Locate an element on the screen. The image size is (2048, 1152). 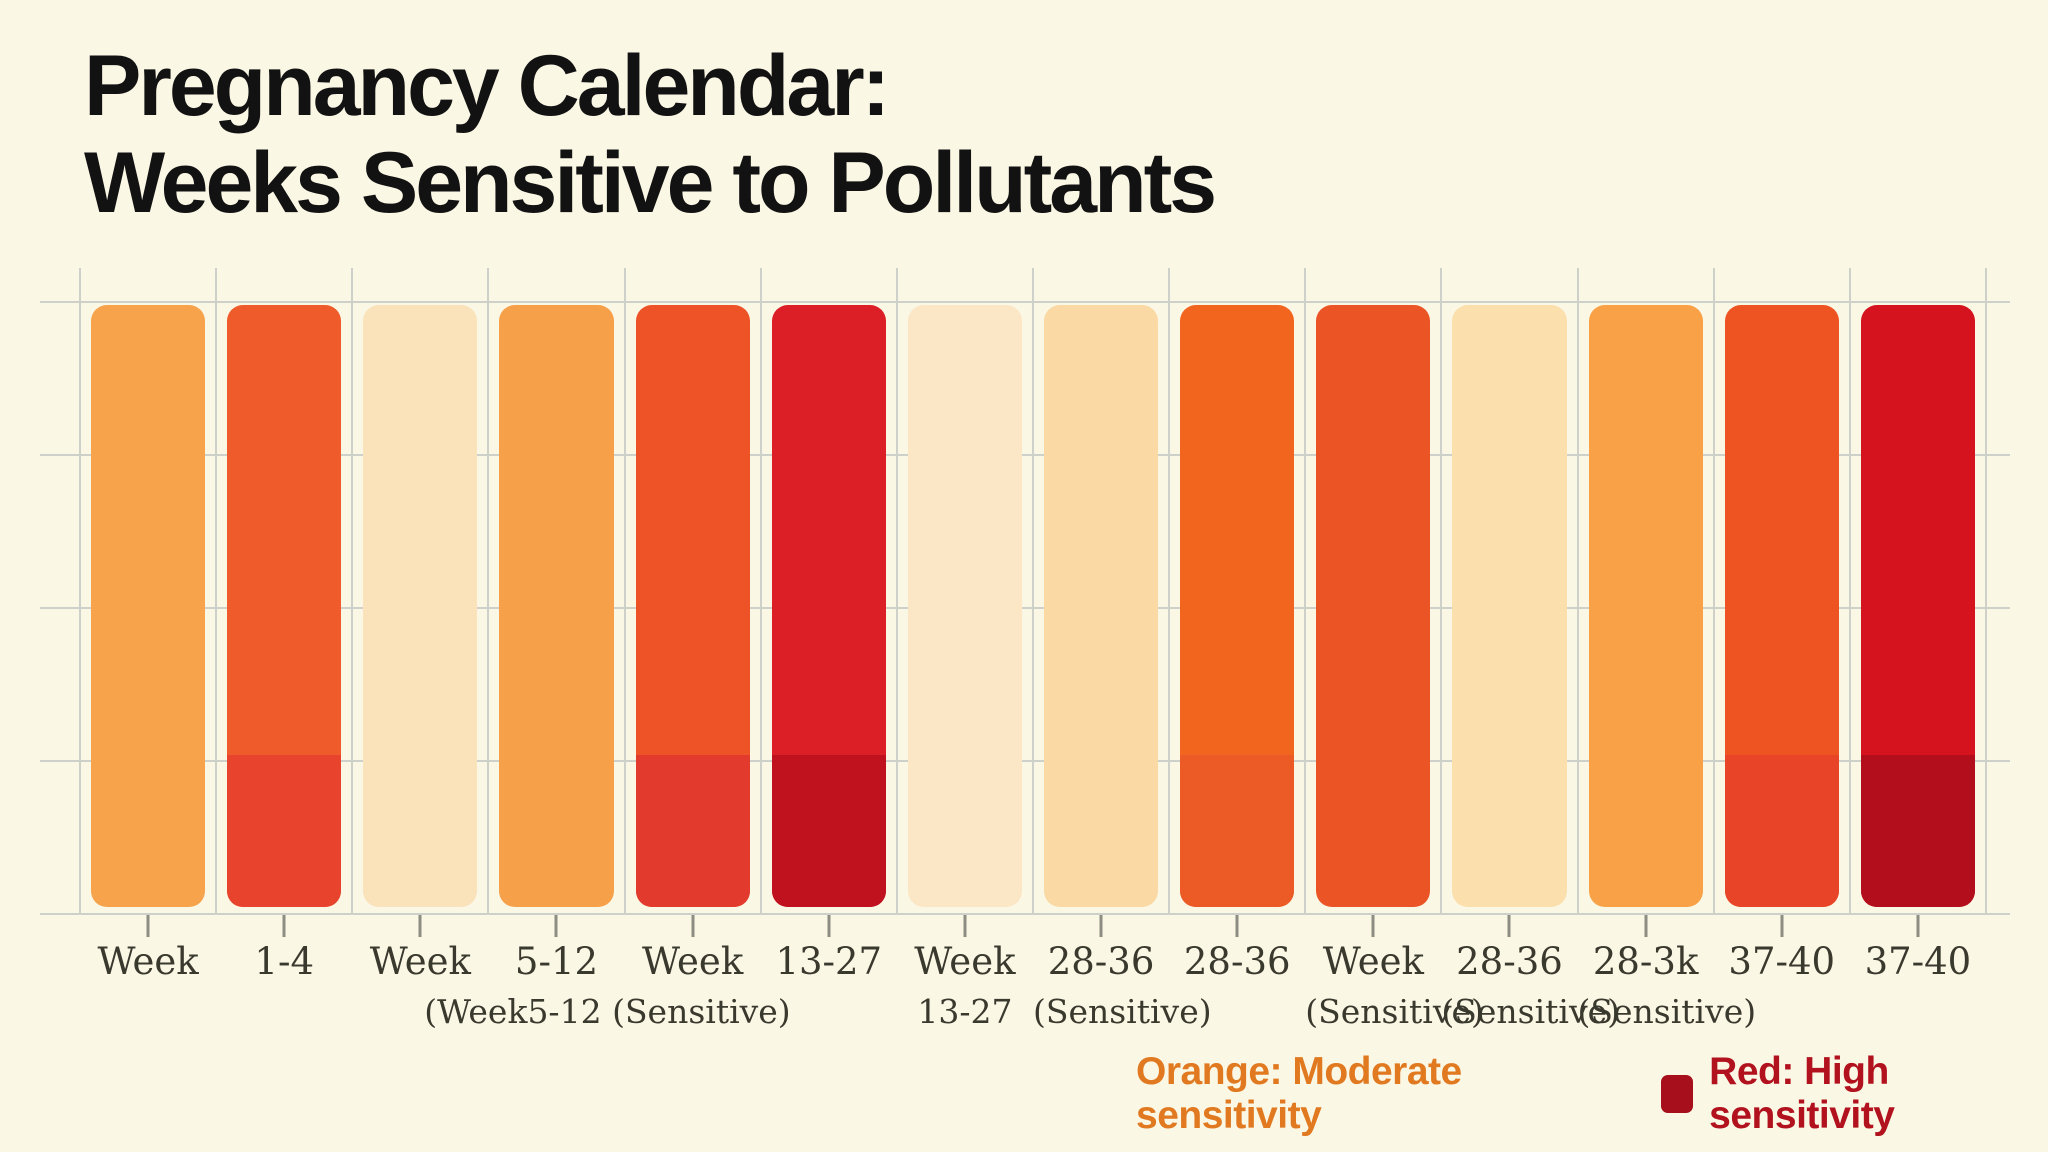
bar-slot-9: 28-36 is located at coordinates (1237, 644).